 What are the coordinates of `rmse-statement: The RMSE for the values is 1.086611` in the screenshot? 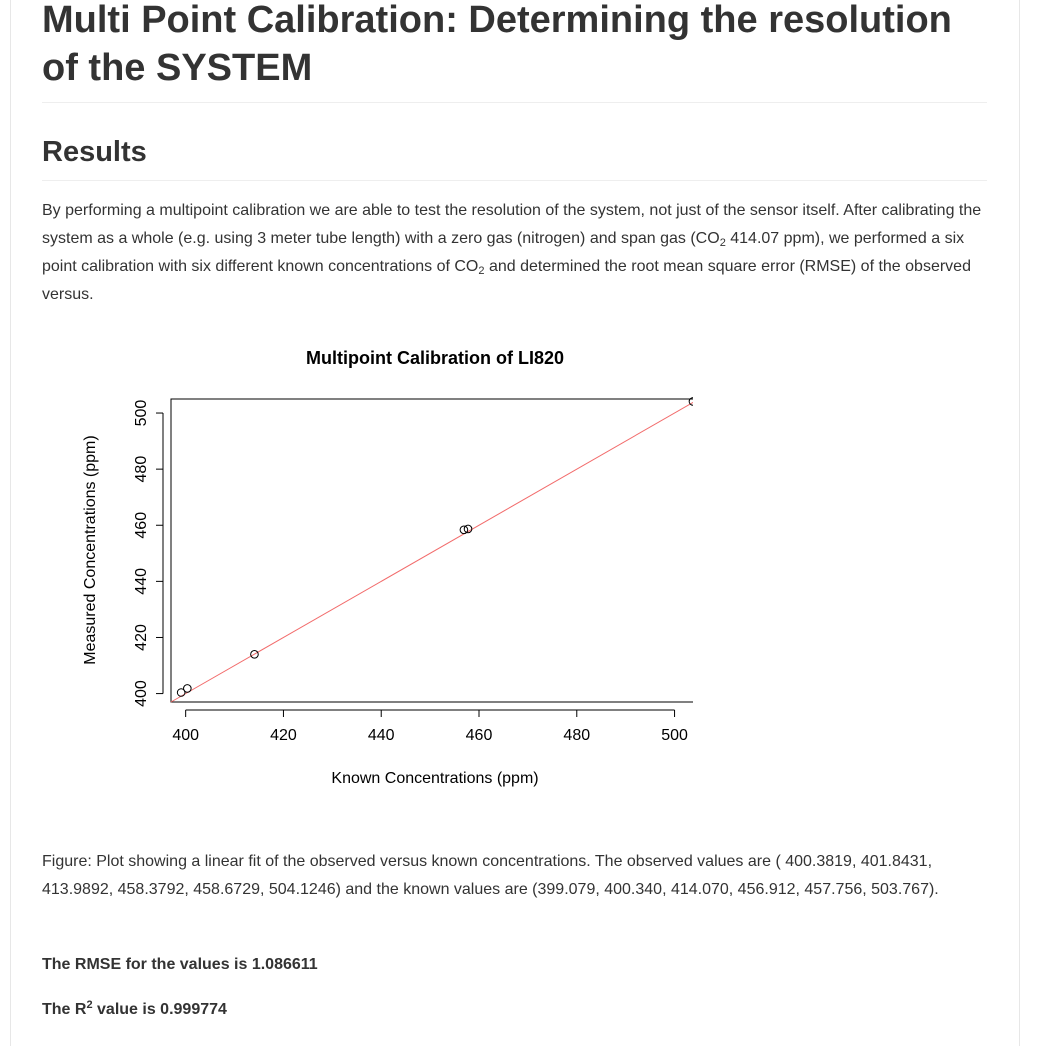 It's located at (180, 964).